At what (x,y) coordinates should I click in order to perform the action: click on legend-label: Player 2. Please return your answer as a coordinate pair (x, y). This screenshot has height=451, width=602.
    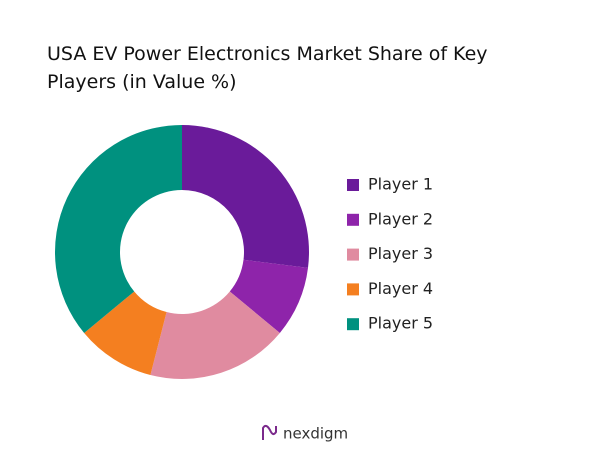
    Looking at the image, I should click on (400, 218).